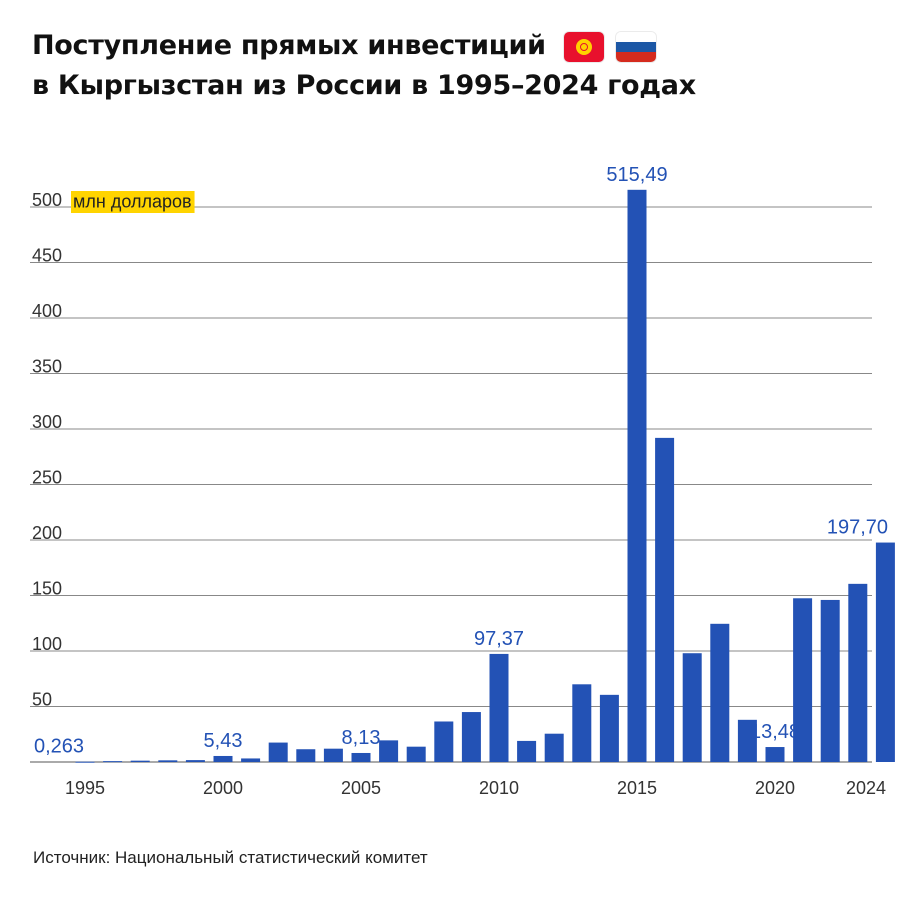 The width and height of the screenshot is (900, 900). Describe the element at coordinates (609, 728) in the screenshot. I see `bar-2014` at that location.